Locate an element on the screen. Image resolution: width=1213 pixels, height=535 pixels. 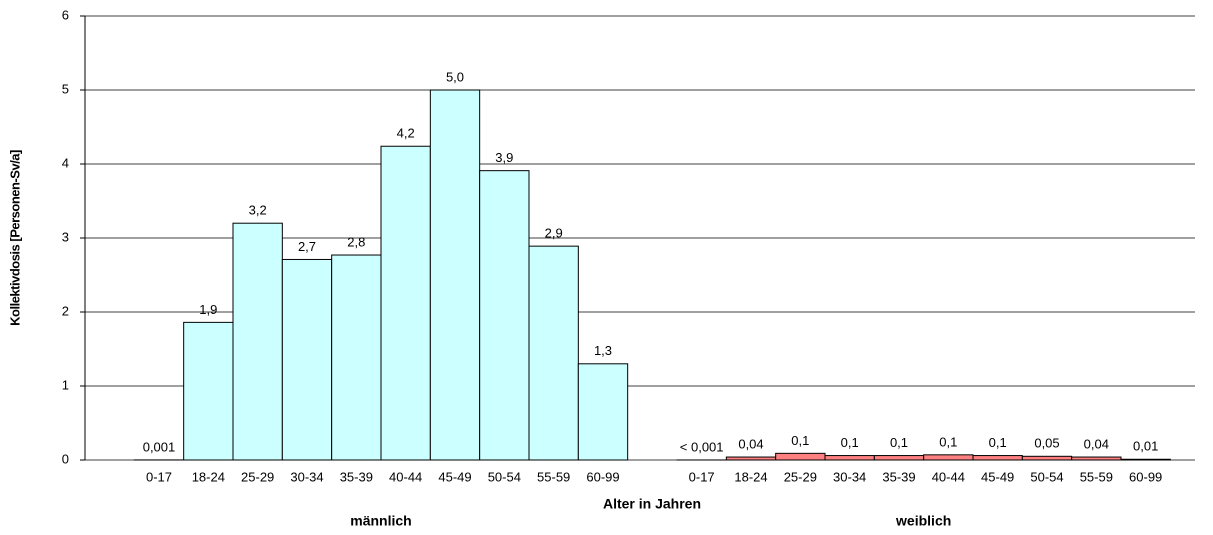
value-label: < 0,001 is located at coordinates (702, 446).